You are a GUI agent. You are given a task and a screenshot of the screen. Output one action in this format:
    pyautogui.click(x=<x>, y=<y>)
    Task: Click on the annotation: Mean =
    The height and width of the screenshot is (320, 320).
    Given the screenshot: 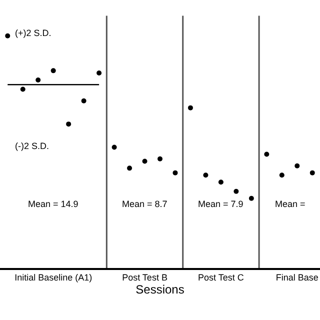 What is the action you would take?
    pyautogui.click(x=290, y=204)
    